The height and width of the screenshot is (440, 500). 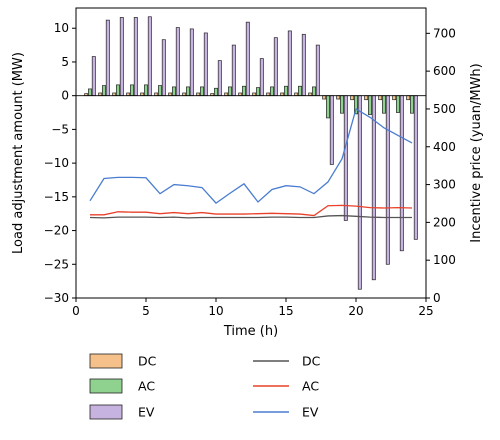 I want to click on y-left-tick-label: 5, so click(x=65, y=62).